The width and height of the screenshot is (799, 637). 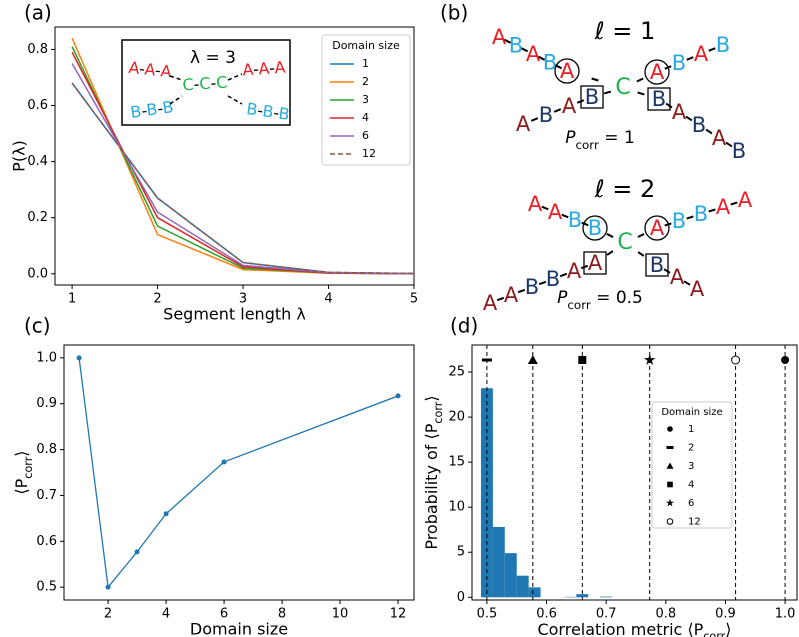 I want to click on panel-label: (d), so click(x=464, y=326).